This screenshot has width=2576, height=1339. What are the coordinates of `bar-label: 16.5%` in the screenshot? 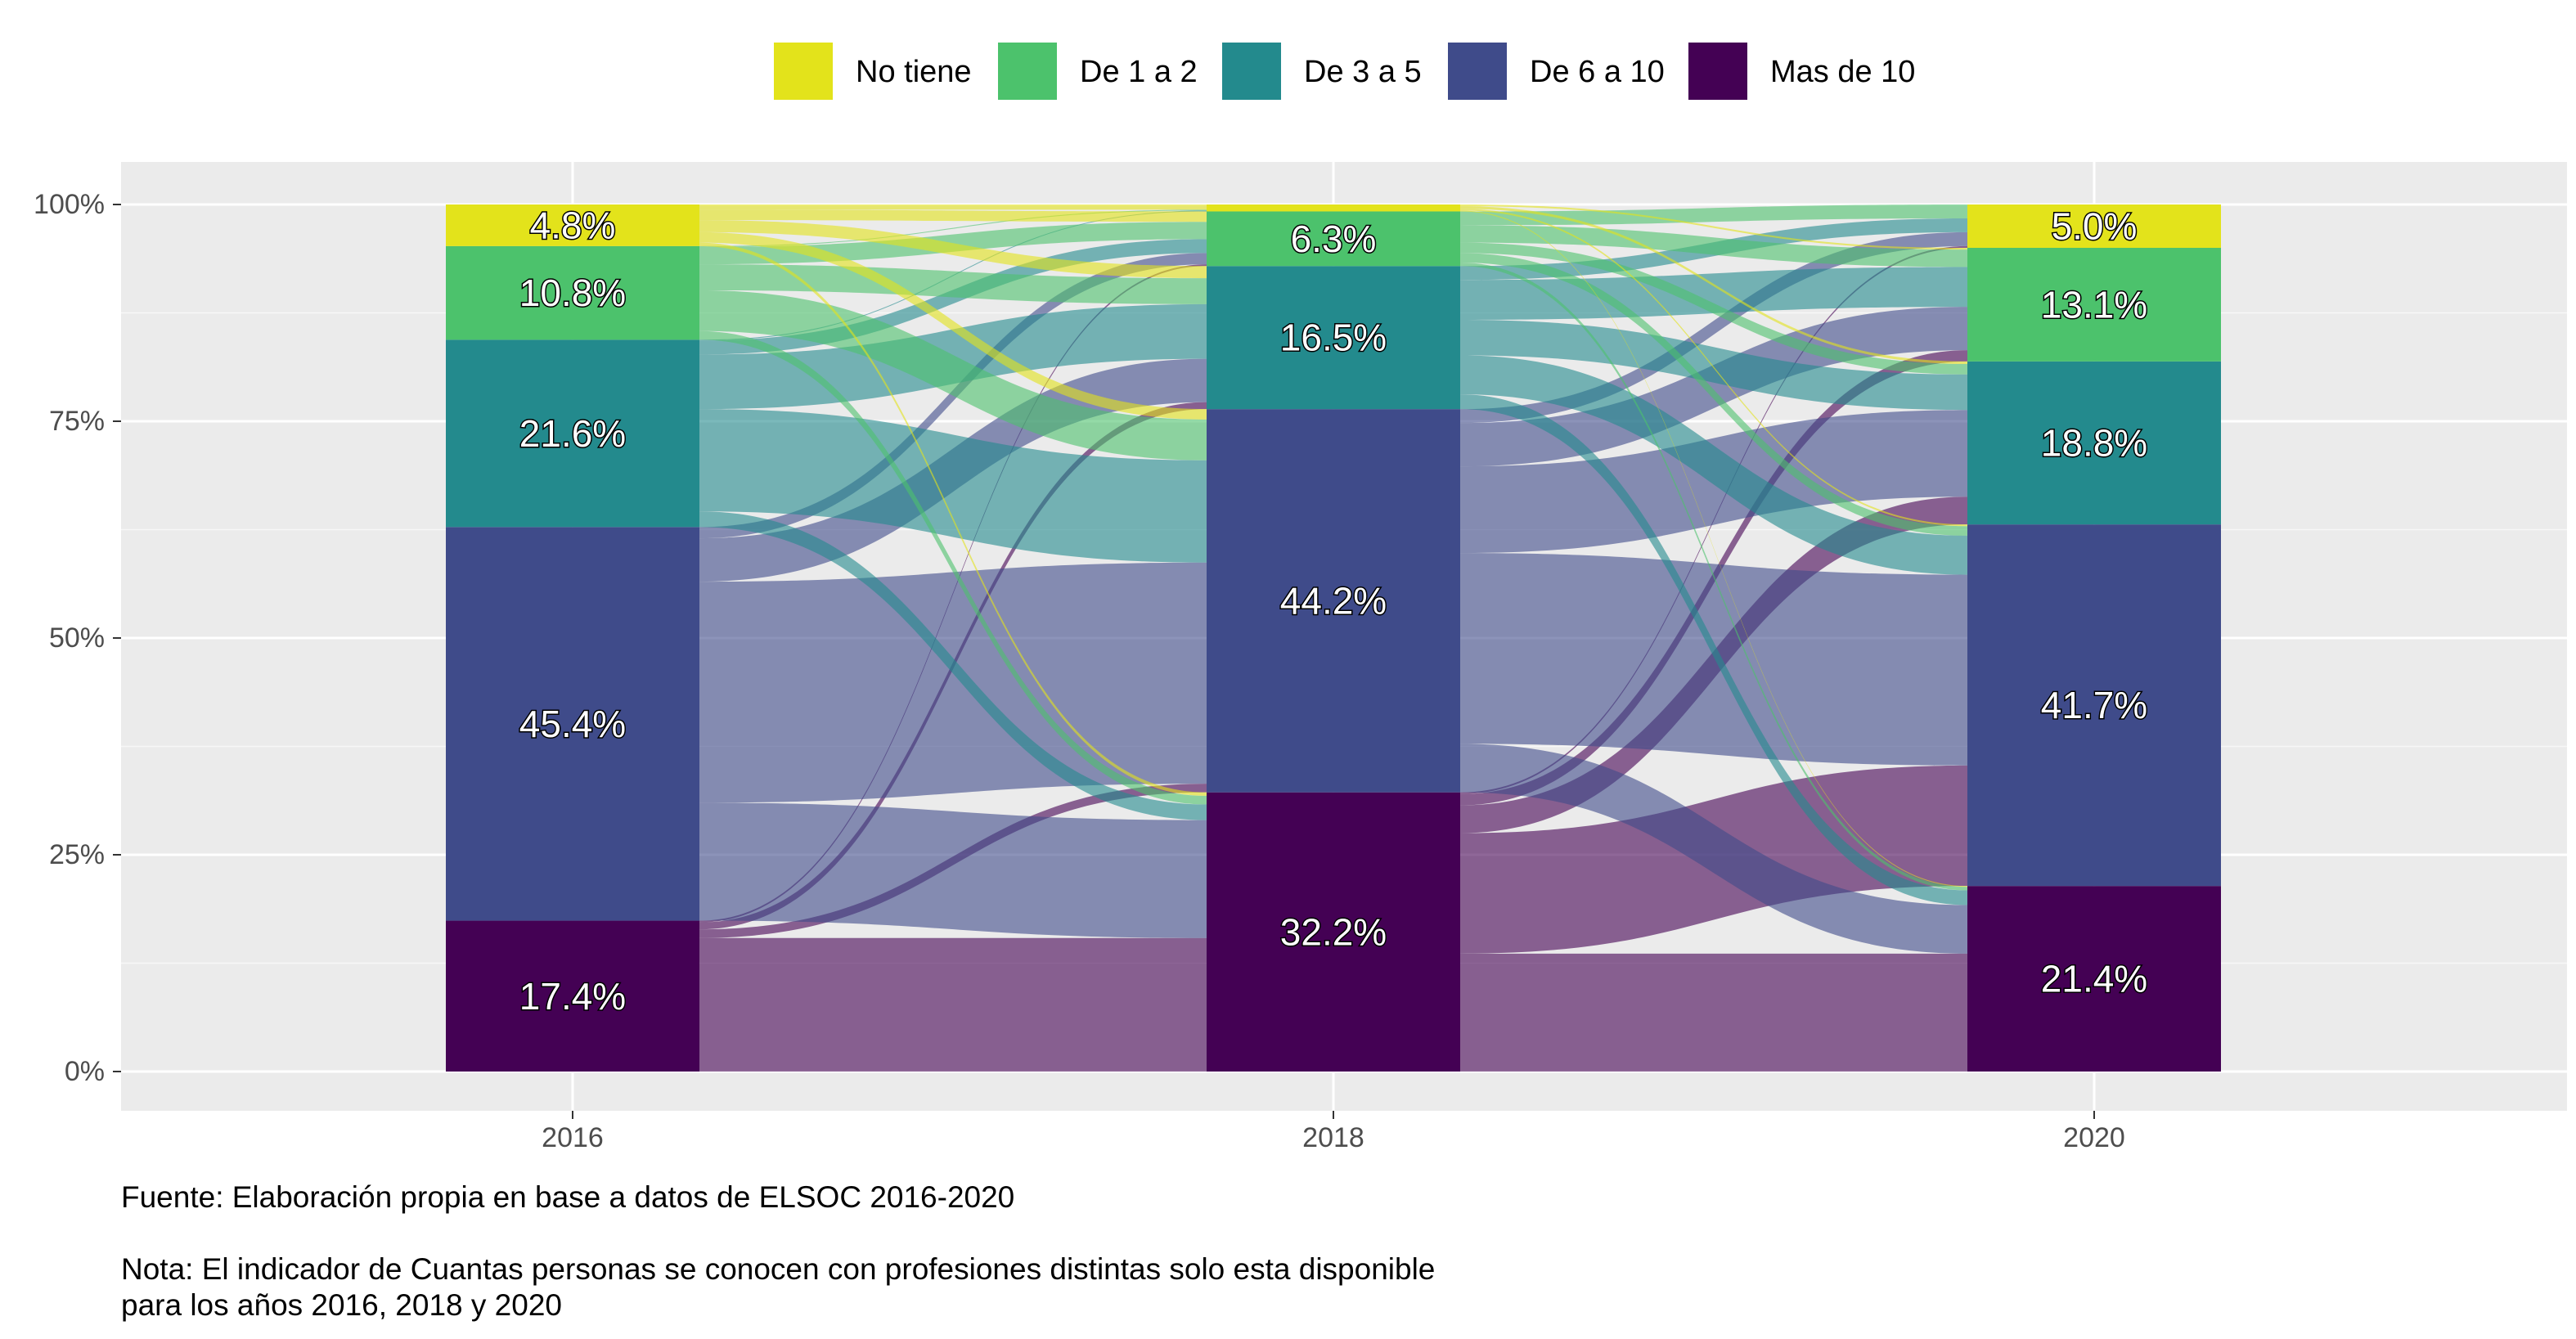 It's located at (1334, 338).